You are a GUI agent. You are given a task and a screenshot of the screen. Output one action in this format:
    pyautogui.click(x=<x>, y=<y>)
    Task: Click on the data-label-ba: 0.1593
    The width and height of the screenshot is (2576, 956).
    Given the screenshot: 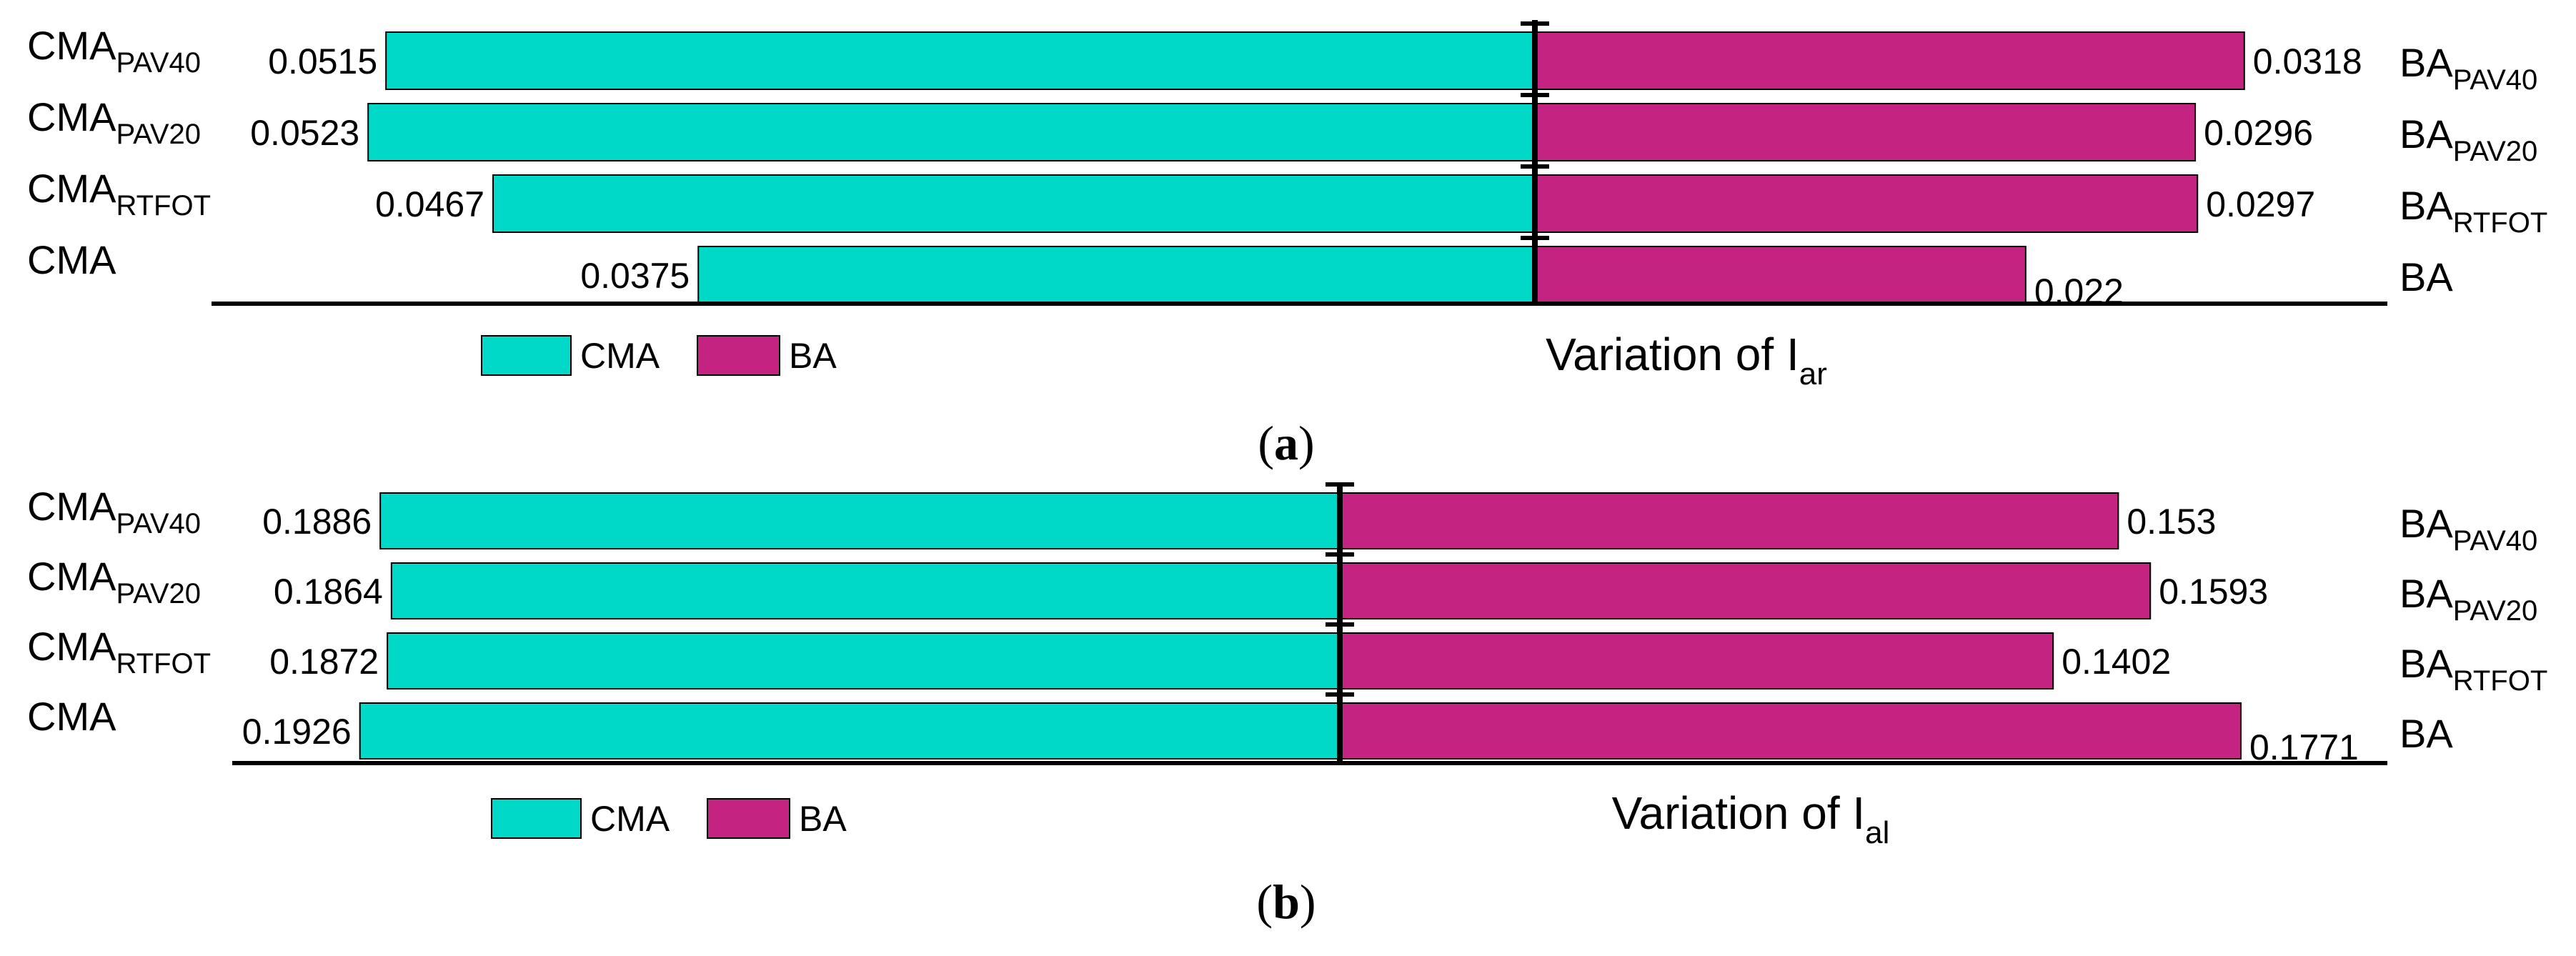 What is the action you would take?
    pyautogui.click(x=2213, y=592)
    